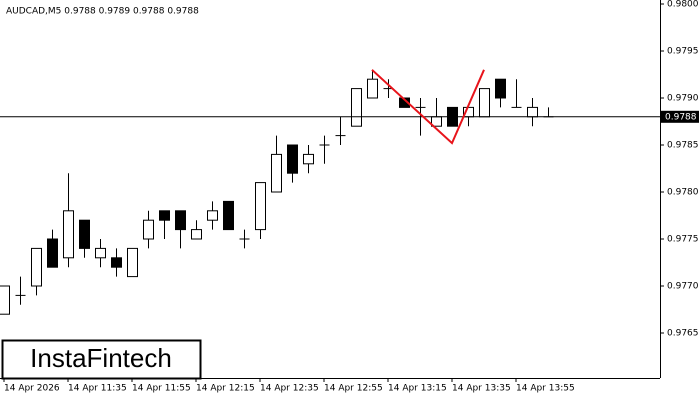 Image resolution: width=700 pixels, height=404 pixels. What do you see at coordinates (32, 389) in the screenshot?
I see `x-tick-label: 14 Apr 2026` at bounding box center [32, 389].